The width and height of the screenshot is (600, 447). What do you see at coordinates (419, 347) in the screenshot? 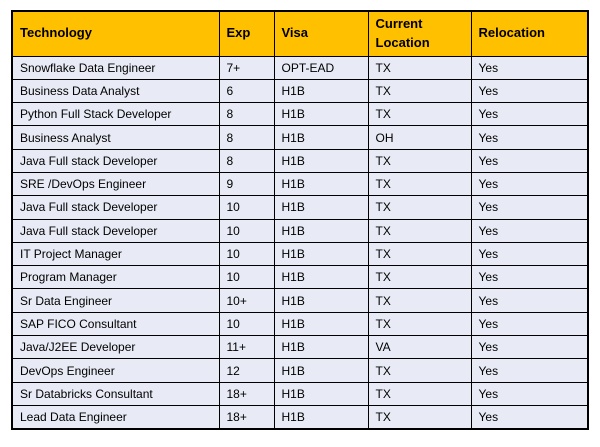
I see `cell-location: VA` at bounding box center [419, 347].